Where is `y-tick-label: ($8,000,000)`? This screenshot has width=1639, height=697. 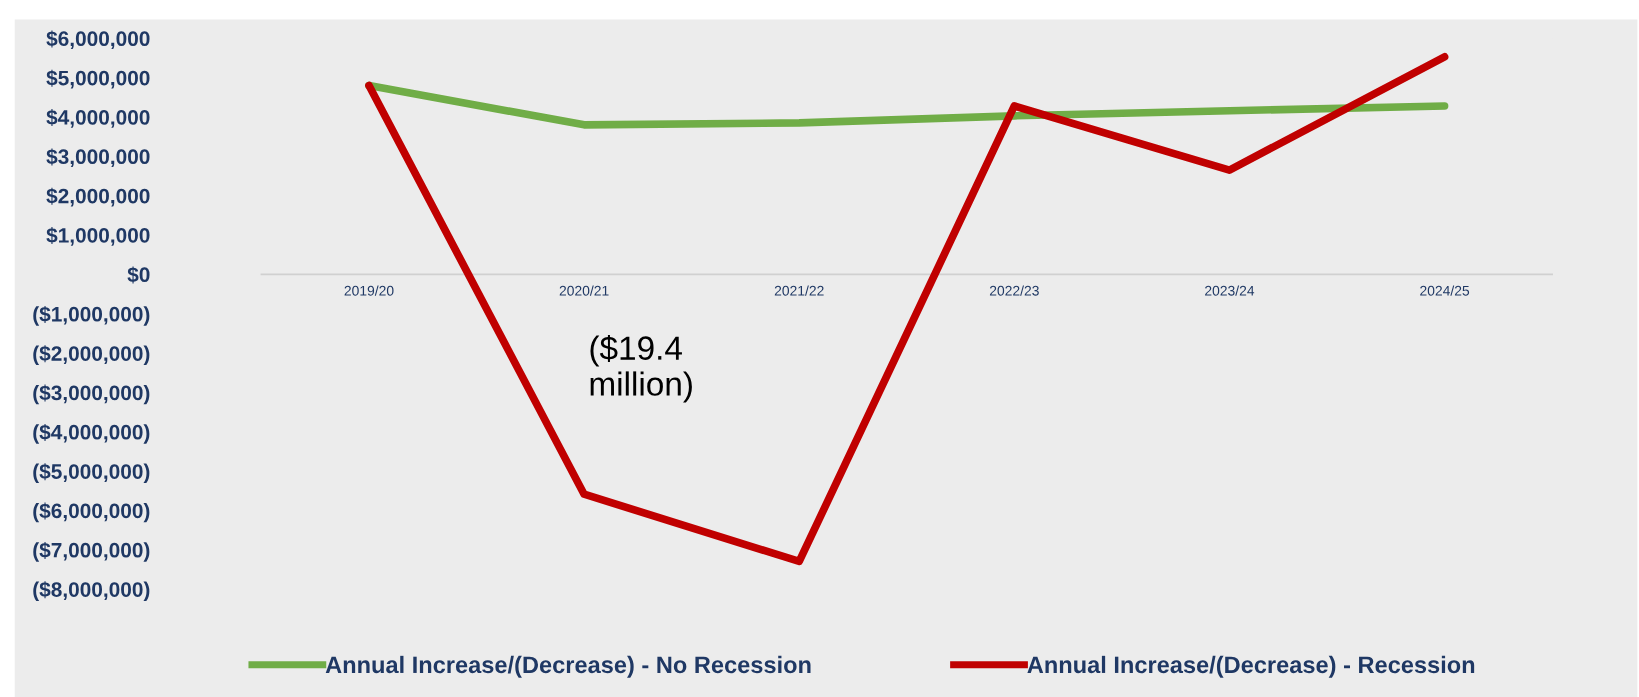 y-tick-label: ($8,000,000) is located at coordinates (91, 591).